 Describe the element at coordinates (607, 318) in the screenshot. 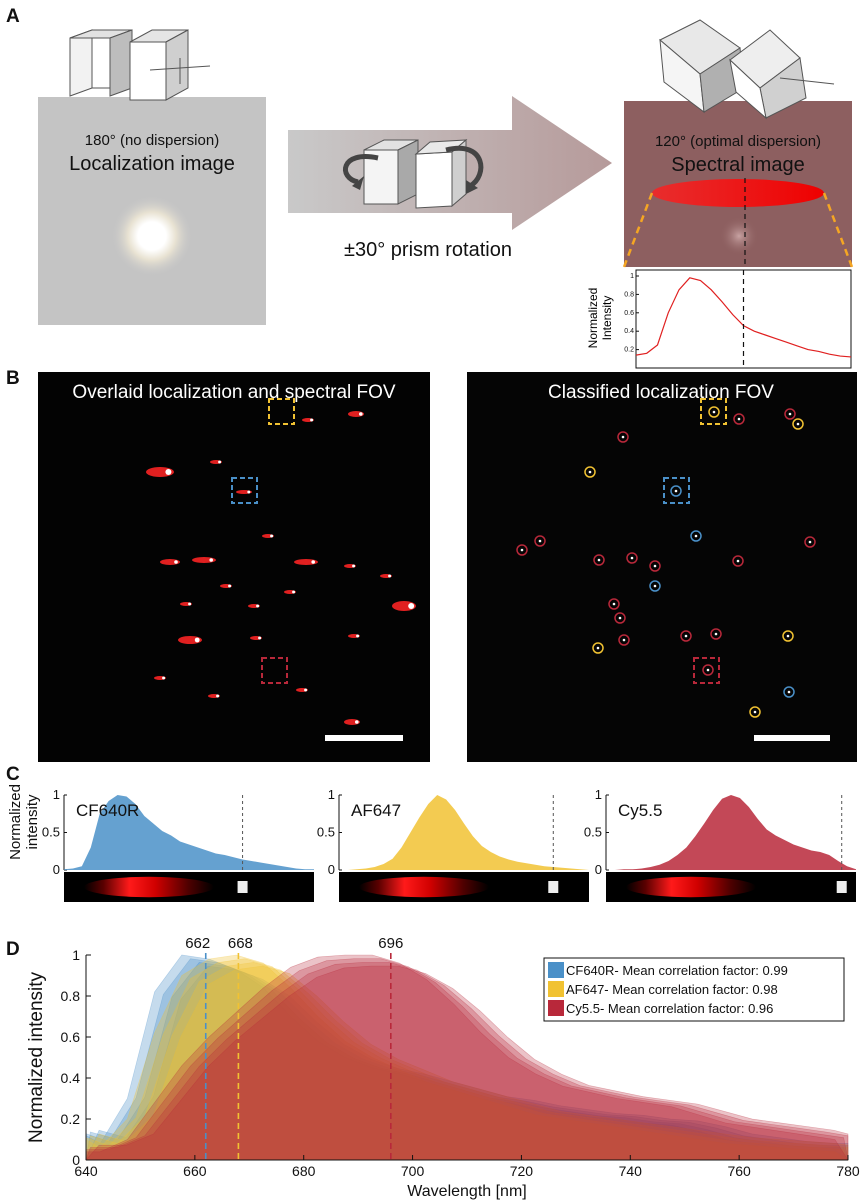

I see `inset-ylabel-2: Intensity` at that location.